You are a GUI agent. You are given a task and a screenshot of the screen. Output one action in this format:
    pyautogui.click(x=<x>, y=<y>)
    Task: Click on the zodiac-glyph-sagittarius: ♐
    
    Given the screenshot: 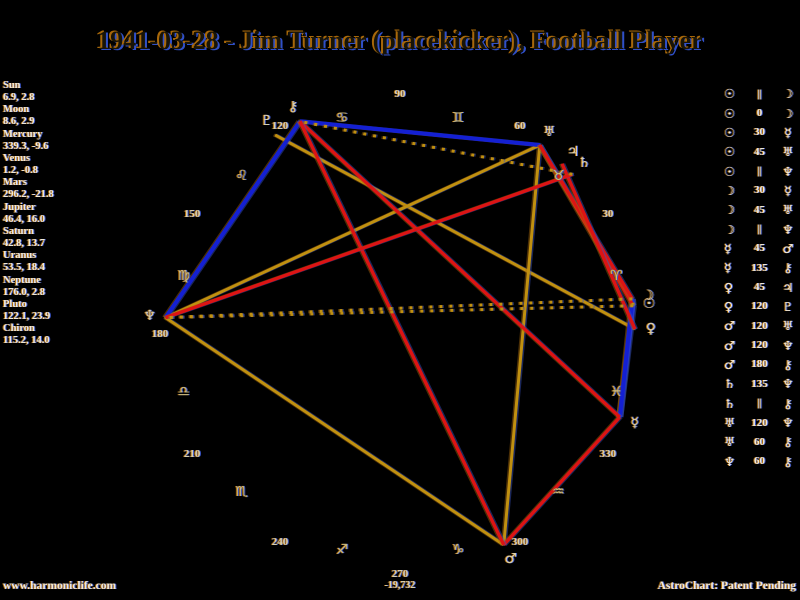 What is the action you would take?
    pyautogui.click(x=342, y=550)
    